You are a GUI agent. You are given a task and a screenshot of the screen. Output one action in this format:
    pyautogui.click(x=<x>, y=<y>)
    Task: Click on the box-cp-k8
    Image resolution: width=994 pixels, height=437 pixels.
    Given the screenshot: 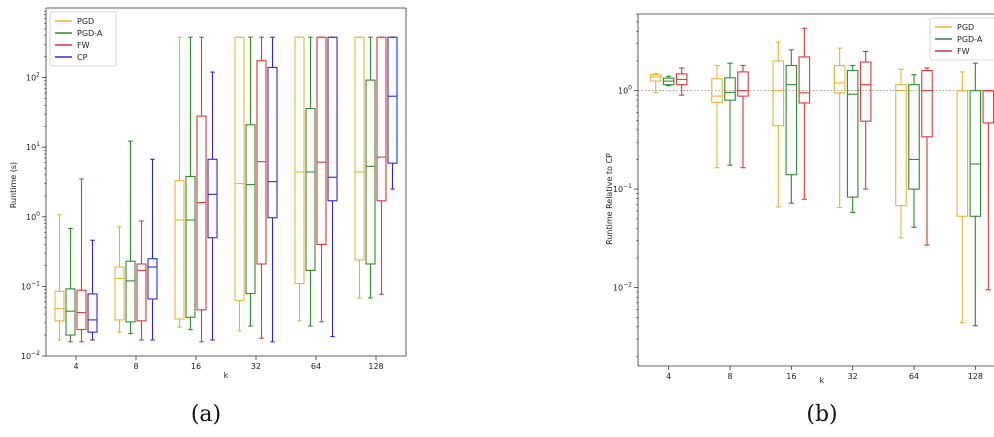 What is the action you would take?
    pyautogui.click(x=152, y=249)
    